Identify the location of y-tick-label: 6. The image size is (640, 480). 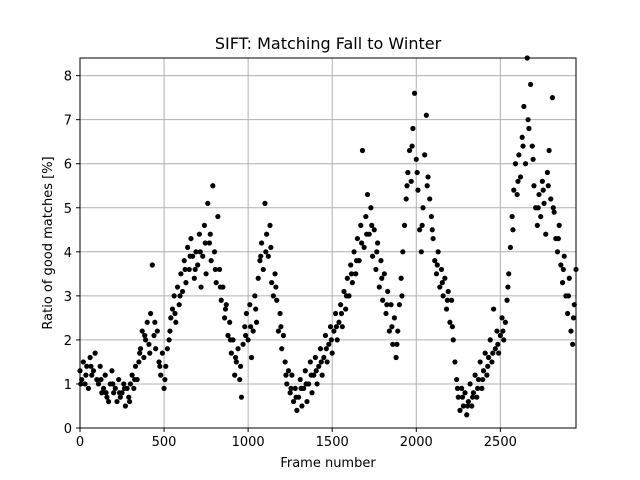
(68, 165).